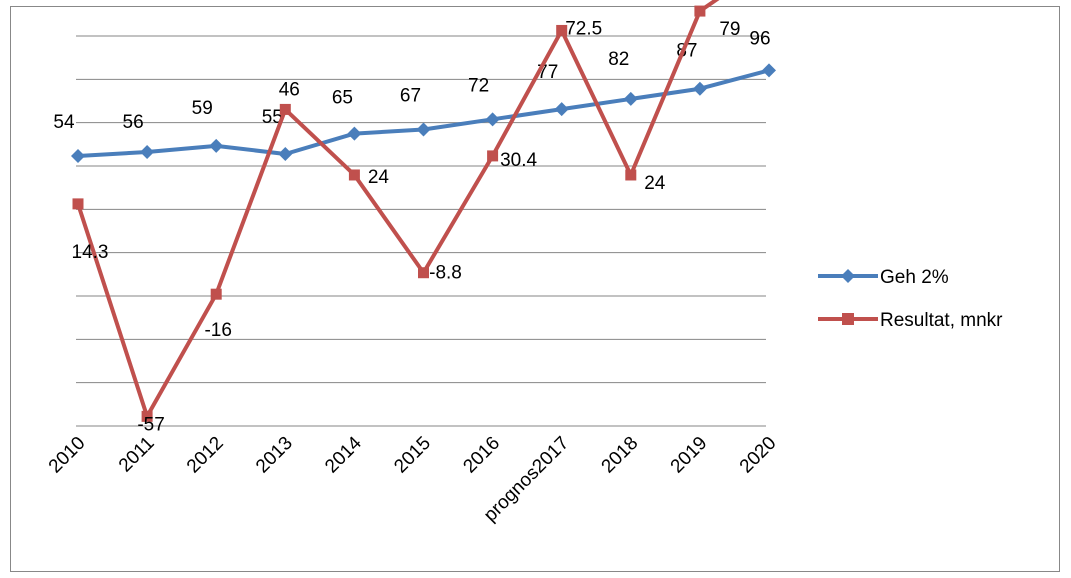  Describe the element at coordinates (410, 96) in the screenshot. I see `data-label: 67` at that location.